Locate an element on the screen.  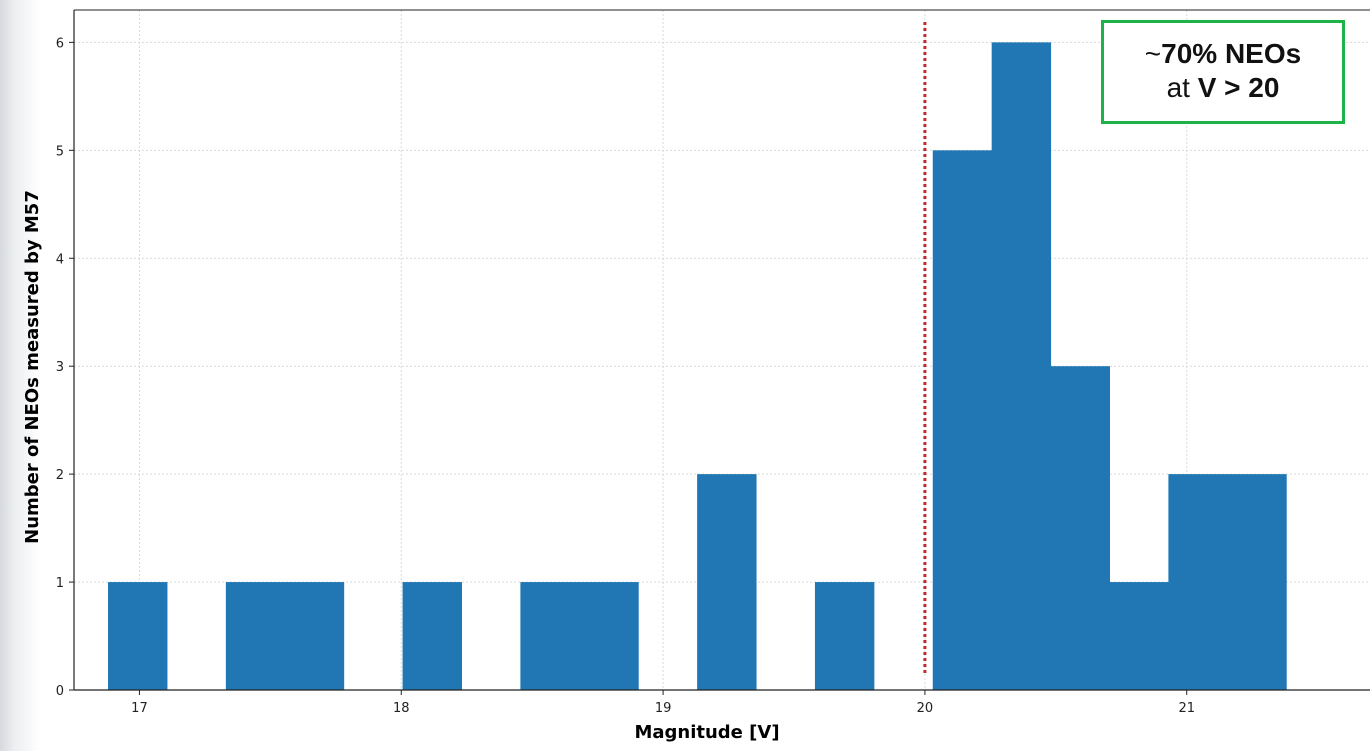
x-tick-label: 19 is located at coordinates (663, 708).